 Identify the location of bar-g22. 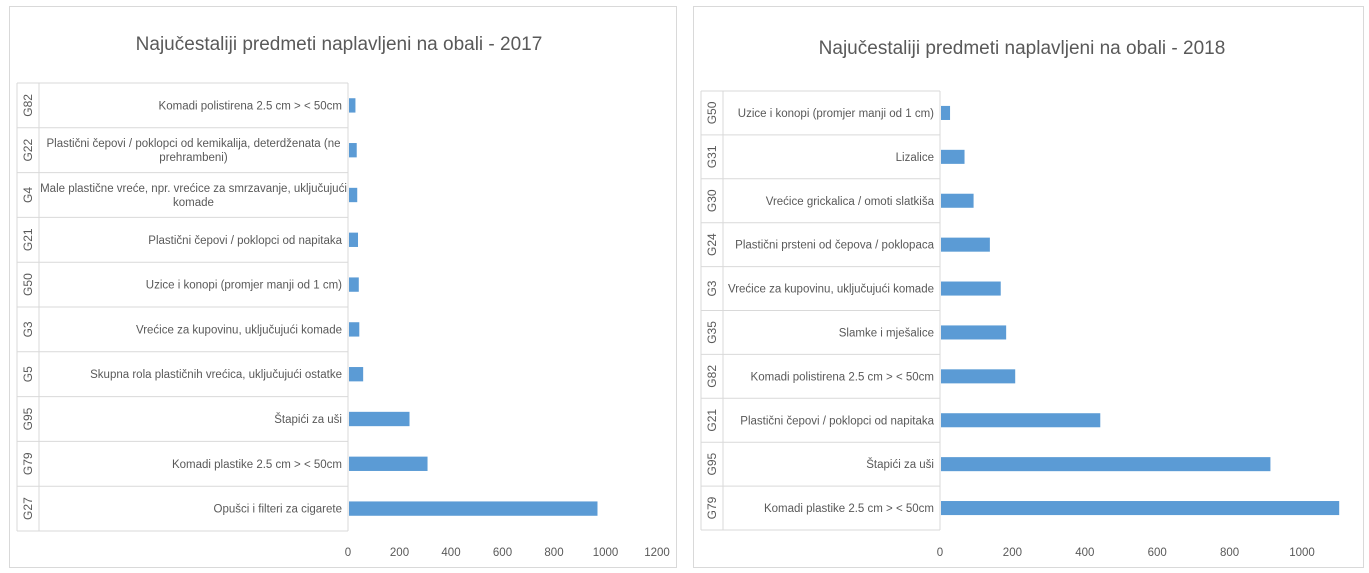
(353, 150).